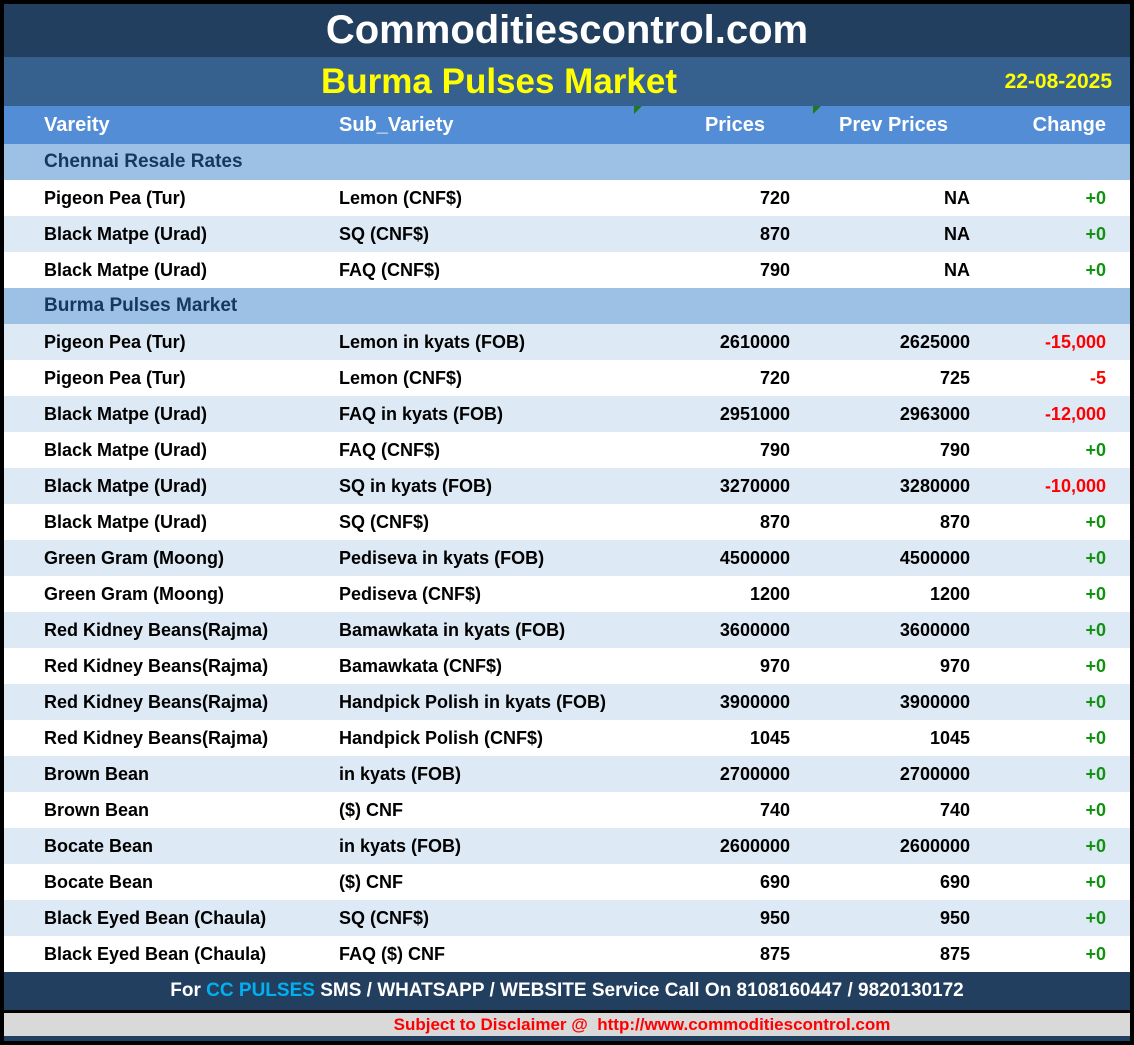  Describe the element at coordinates (410, 593) in the screenshot. I see `sub-variety-cell: Pediseva (CNF$)` at that location.